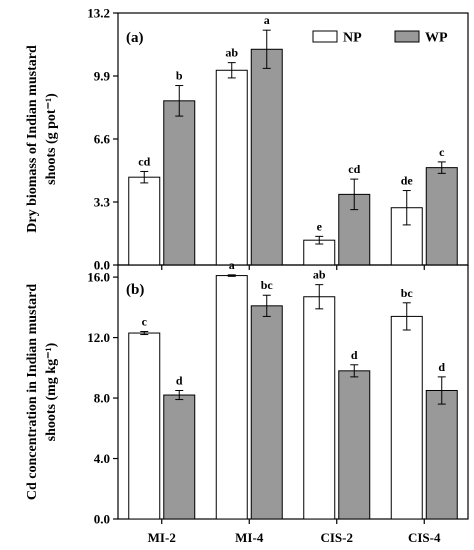 The image size is (474, 550). I want to click on y-axis-label-line: Dry biomass of Indian mustard, so click(32, 139).